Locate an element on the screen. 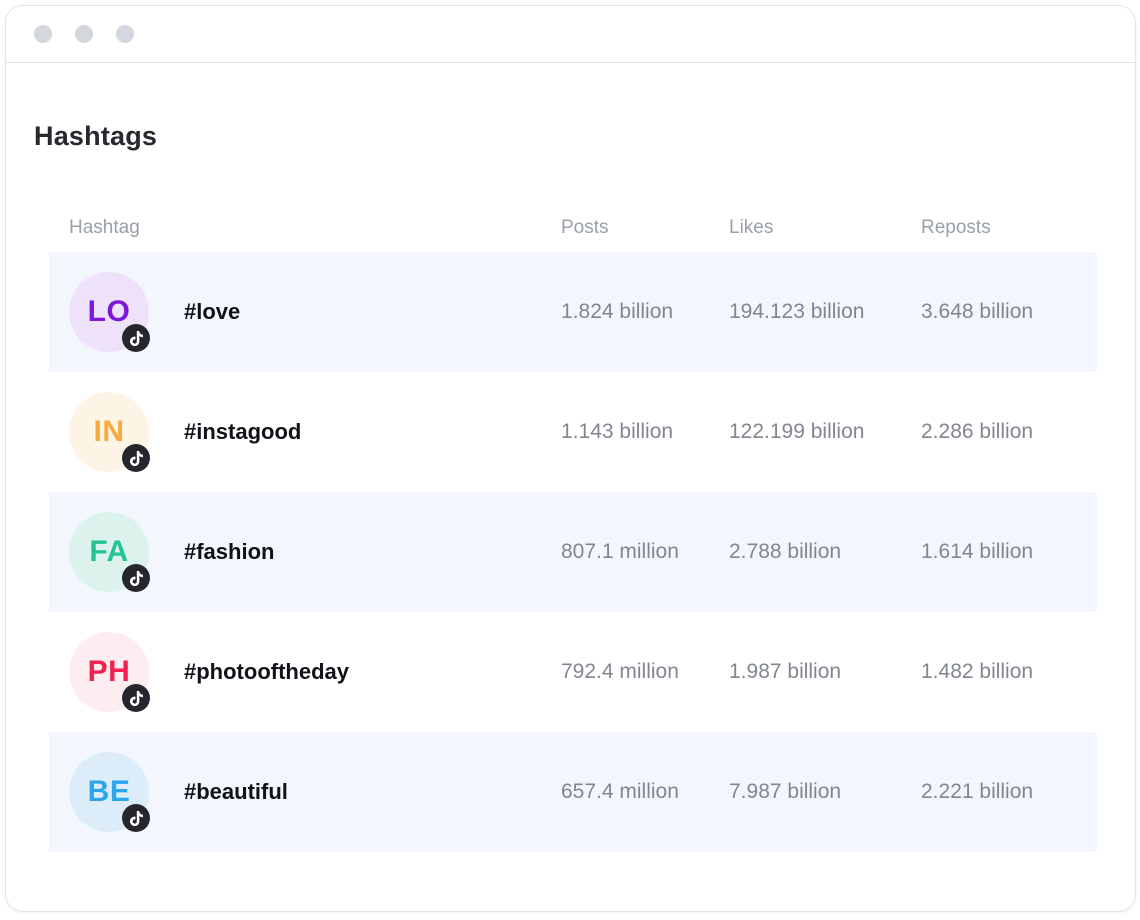 The image size is (1140, 920). window-titlebar is located at coordinates (570, 34).